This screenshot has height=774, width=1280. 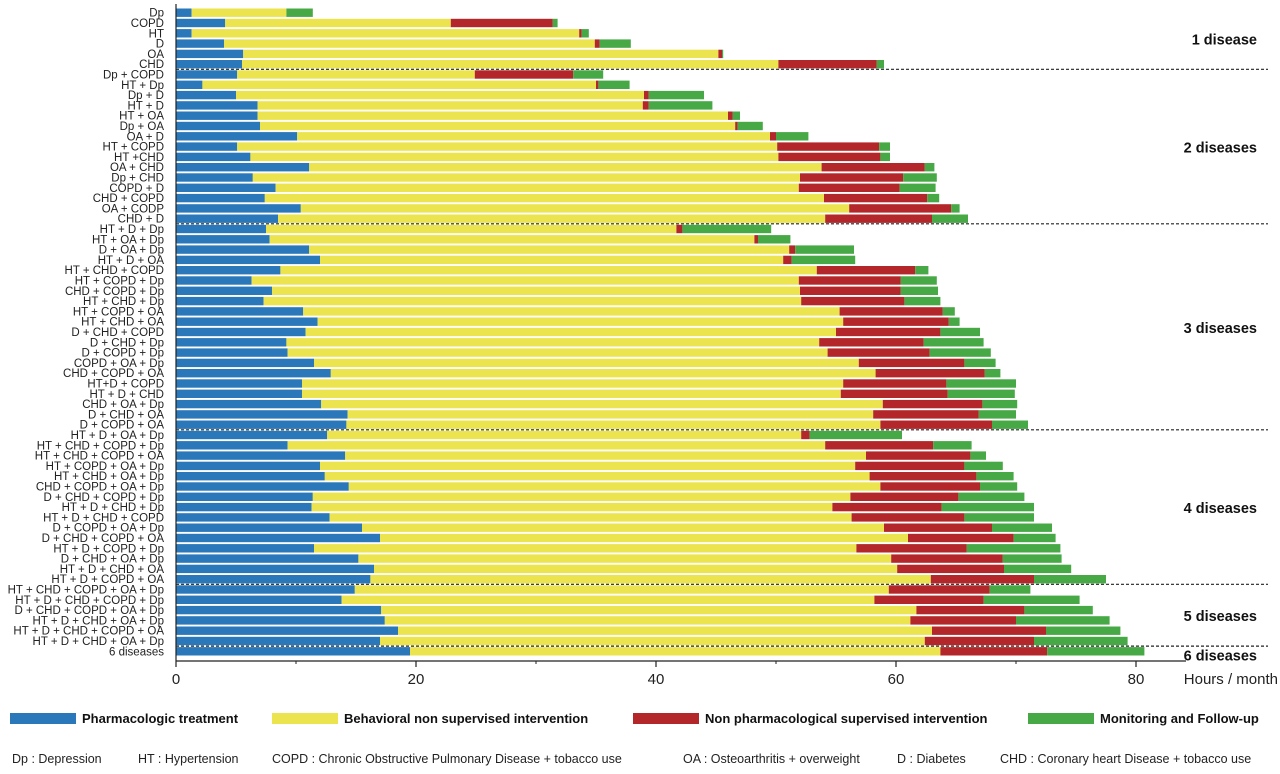 I want to click on legend-item: Behavioral non supervised intervention, so click(x=430, y=718).